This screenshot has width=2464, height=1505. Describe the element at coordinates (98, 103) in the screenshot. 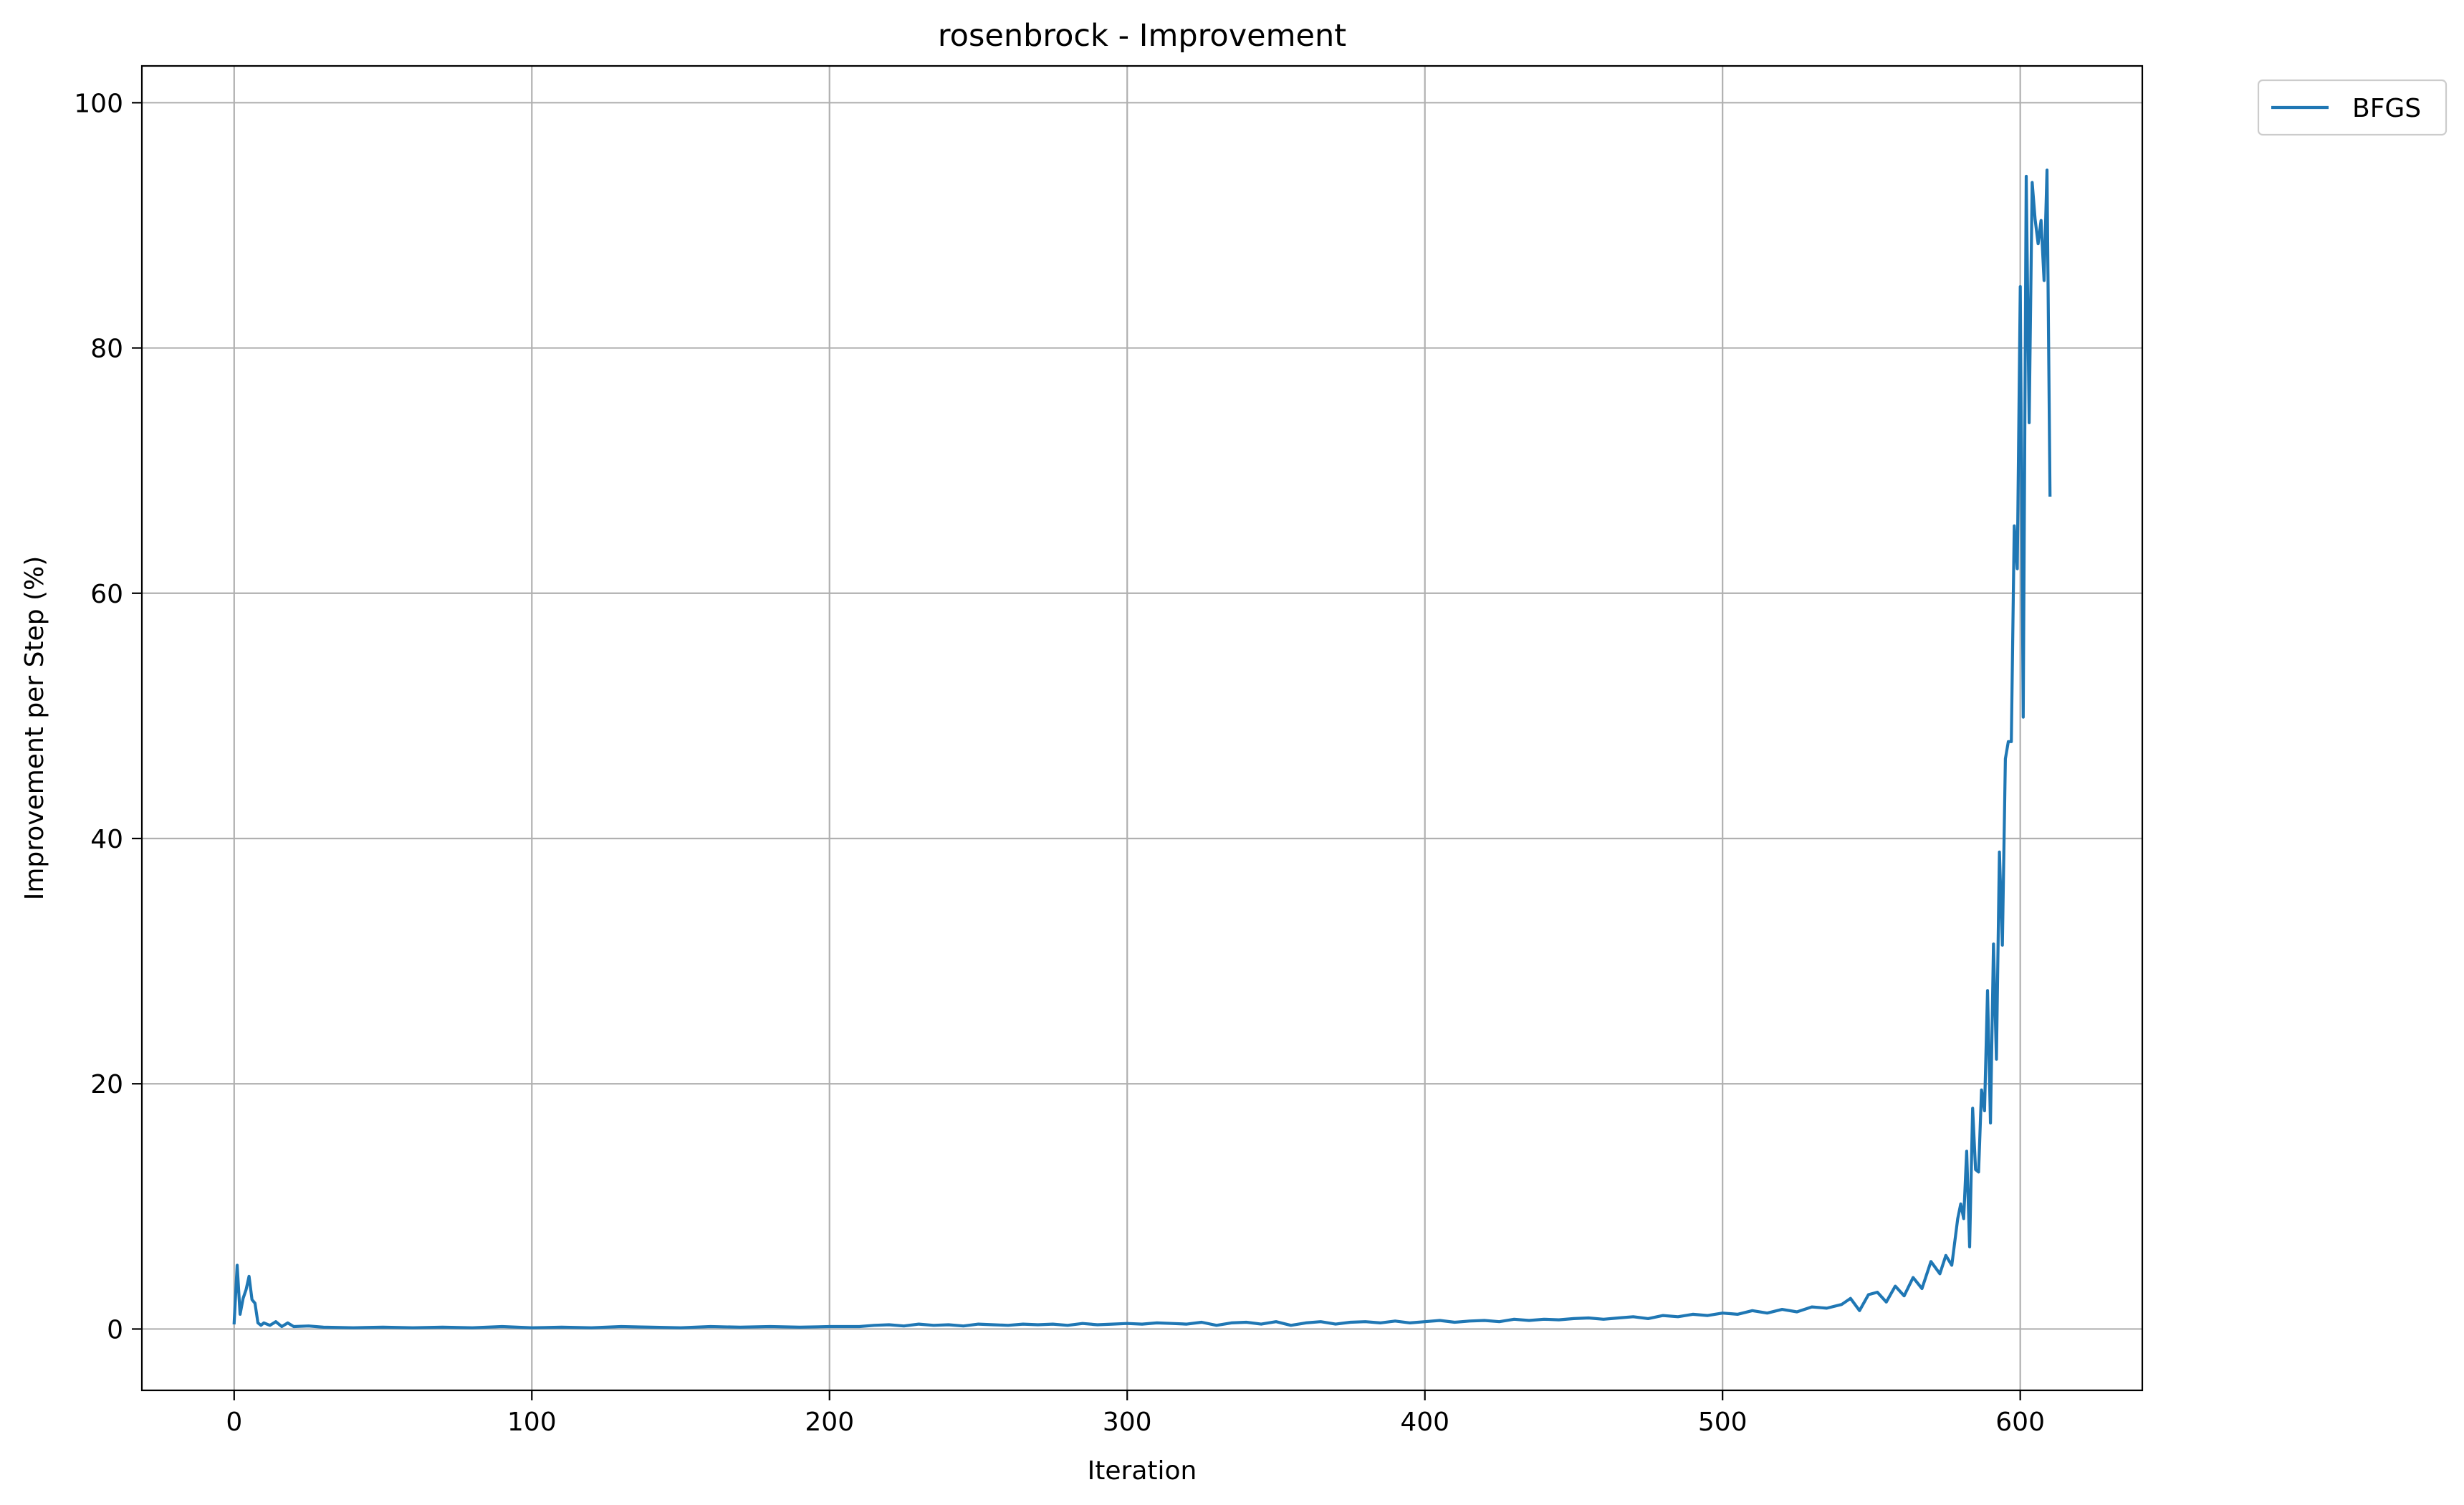

I see `y-tick-label: 100` at that location.